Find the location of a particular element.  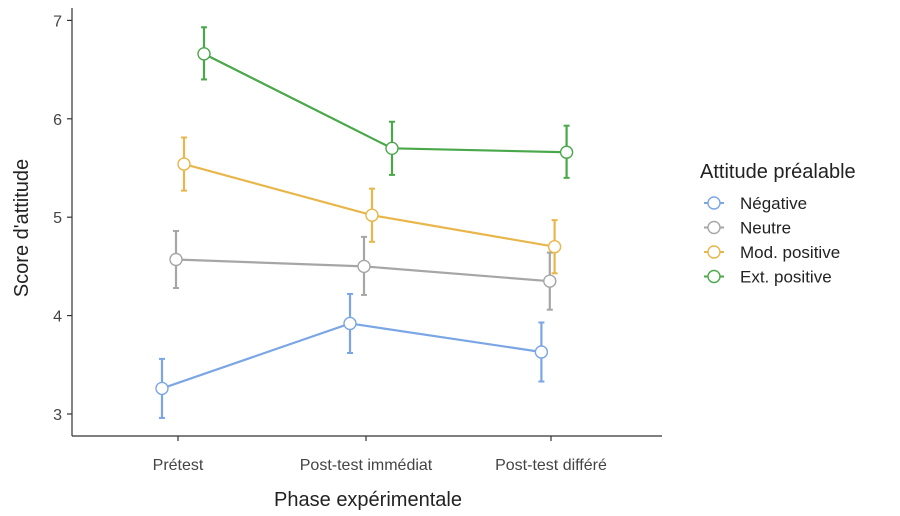

legend-label: Négative is located at coordinates (773, 203).